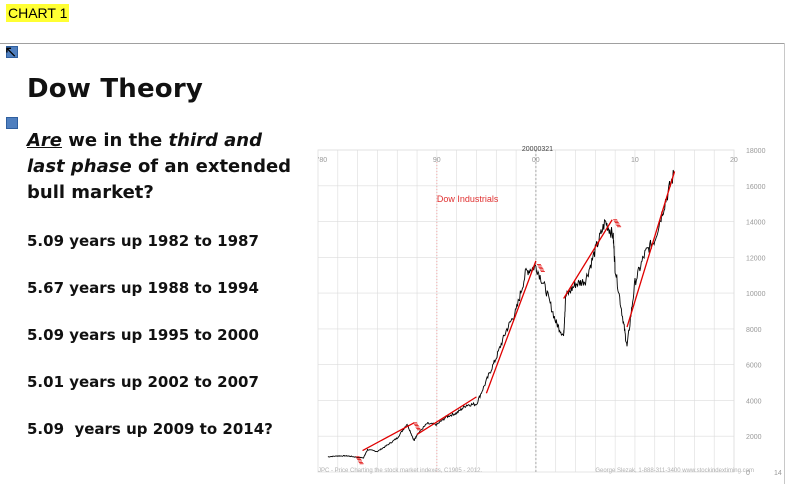 The height and width of the screenshot is (484, 800). Describe the element at coordinates (143, 335) in the screenshot. I see `period-item: 5.09 years up 1995 to 2000` at that location.